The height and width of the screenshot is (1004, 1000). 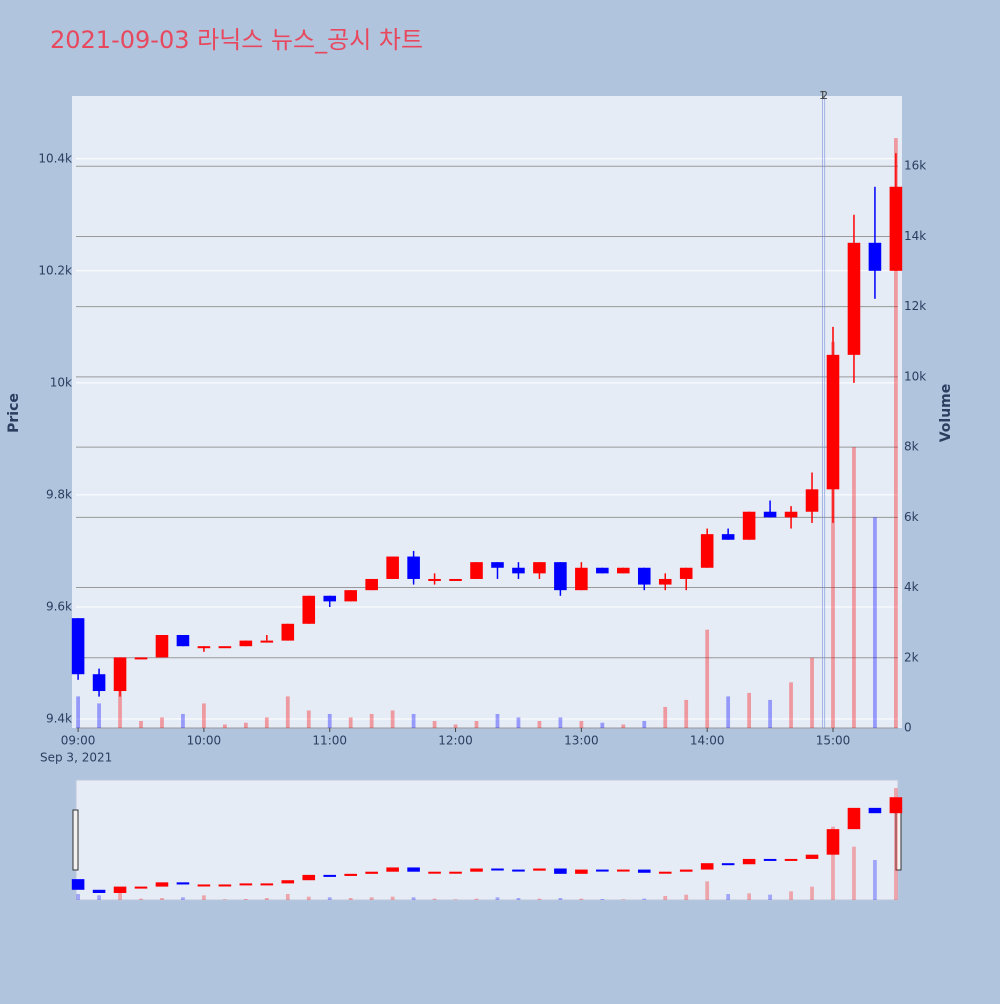 I want to click on x-tick-label: 14:00, so click(x=707, y=741).